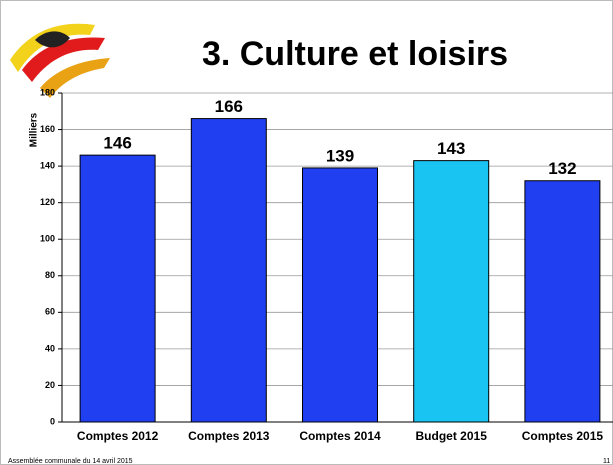 The width and height of the screenshot is (613, 465). What do you see at coordinates (562, 168) in the screenshot?
I see `value-label: 132` at bounding box center [562, 168].